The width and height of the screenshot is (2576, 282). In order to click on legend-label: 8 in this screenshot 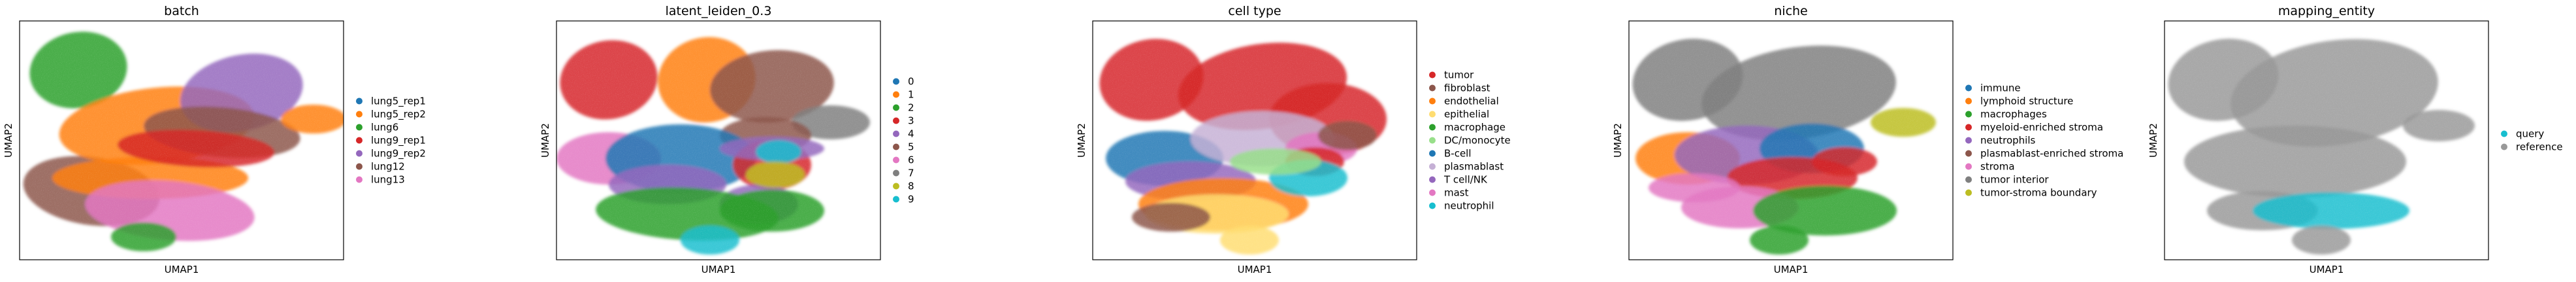, I will do `click(911, 186)`.